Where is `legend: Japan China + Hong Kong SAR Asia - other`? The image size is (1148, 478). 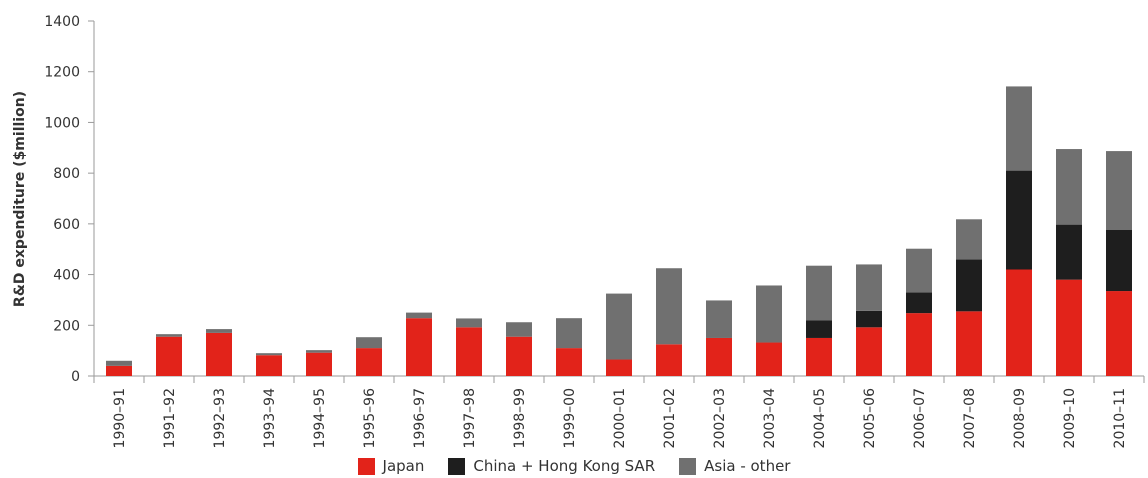 legend: Japan China + Hong Kong SAR Asia - other is located at coordinates (574, 466).